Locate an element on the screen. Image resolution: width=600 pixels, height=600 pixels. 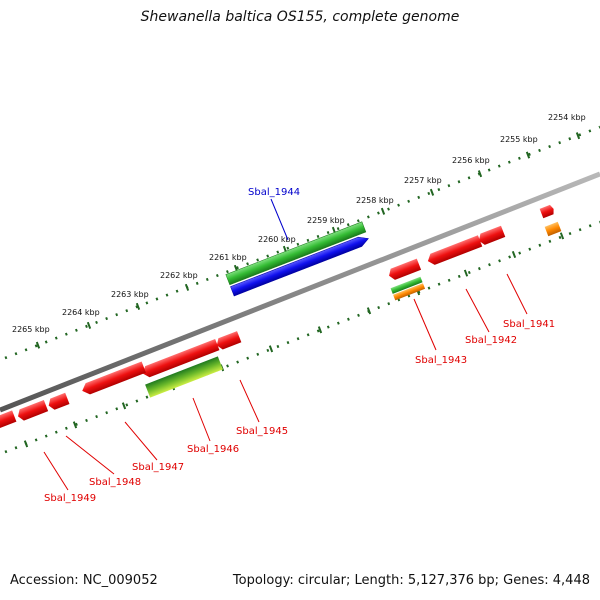
gene-label-sbal-1946: Sbal_1946 is located at coordinates (213, 449).